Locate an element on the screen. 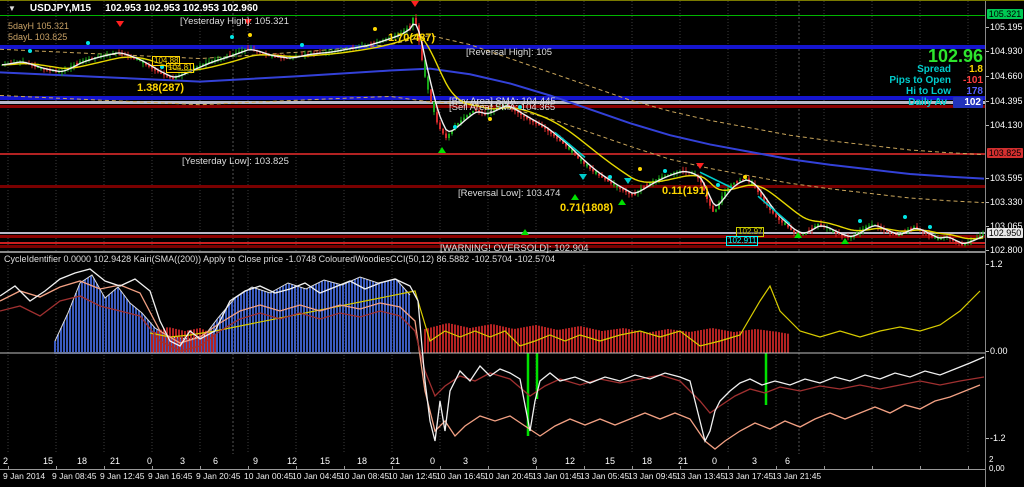 This screenshot has width=1024, height=487. date-tick-label: 13 Jan 05:45 is located at coordinates (605, 476).